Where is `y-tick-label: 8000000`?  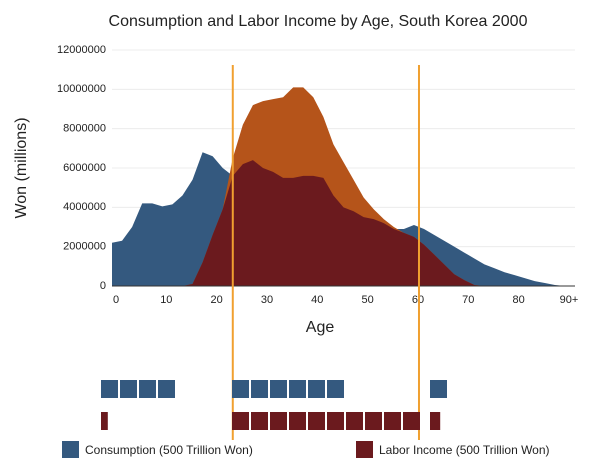 y-tick-label: 8000000 is located at coordinates (84, 129).